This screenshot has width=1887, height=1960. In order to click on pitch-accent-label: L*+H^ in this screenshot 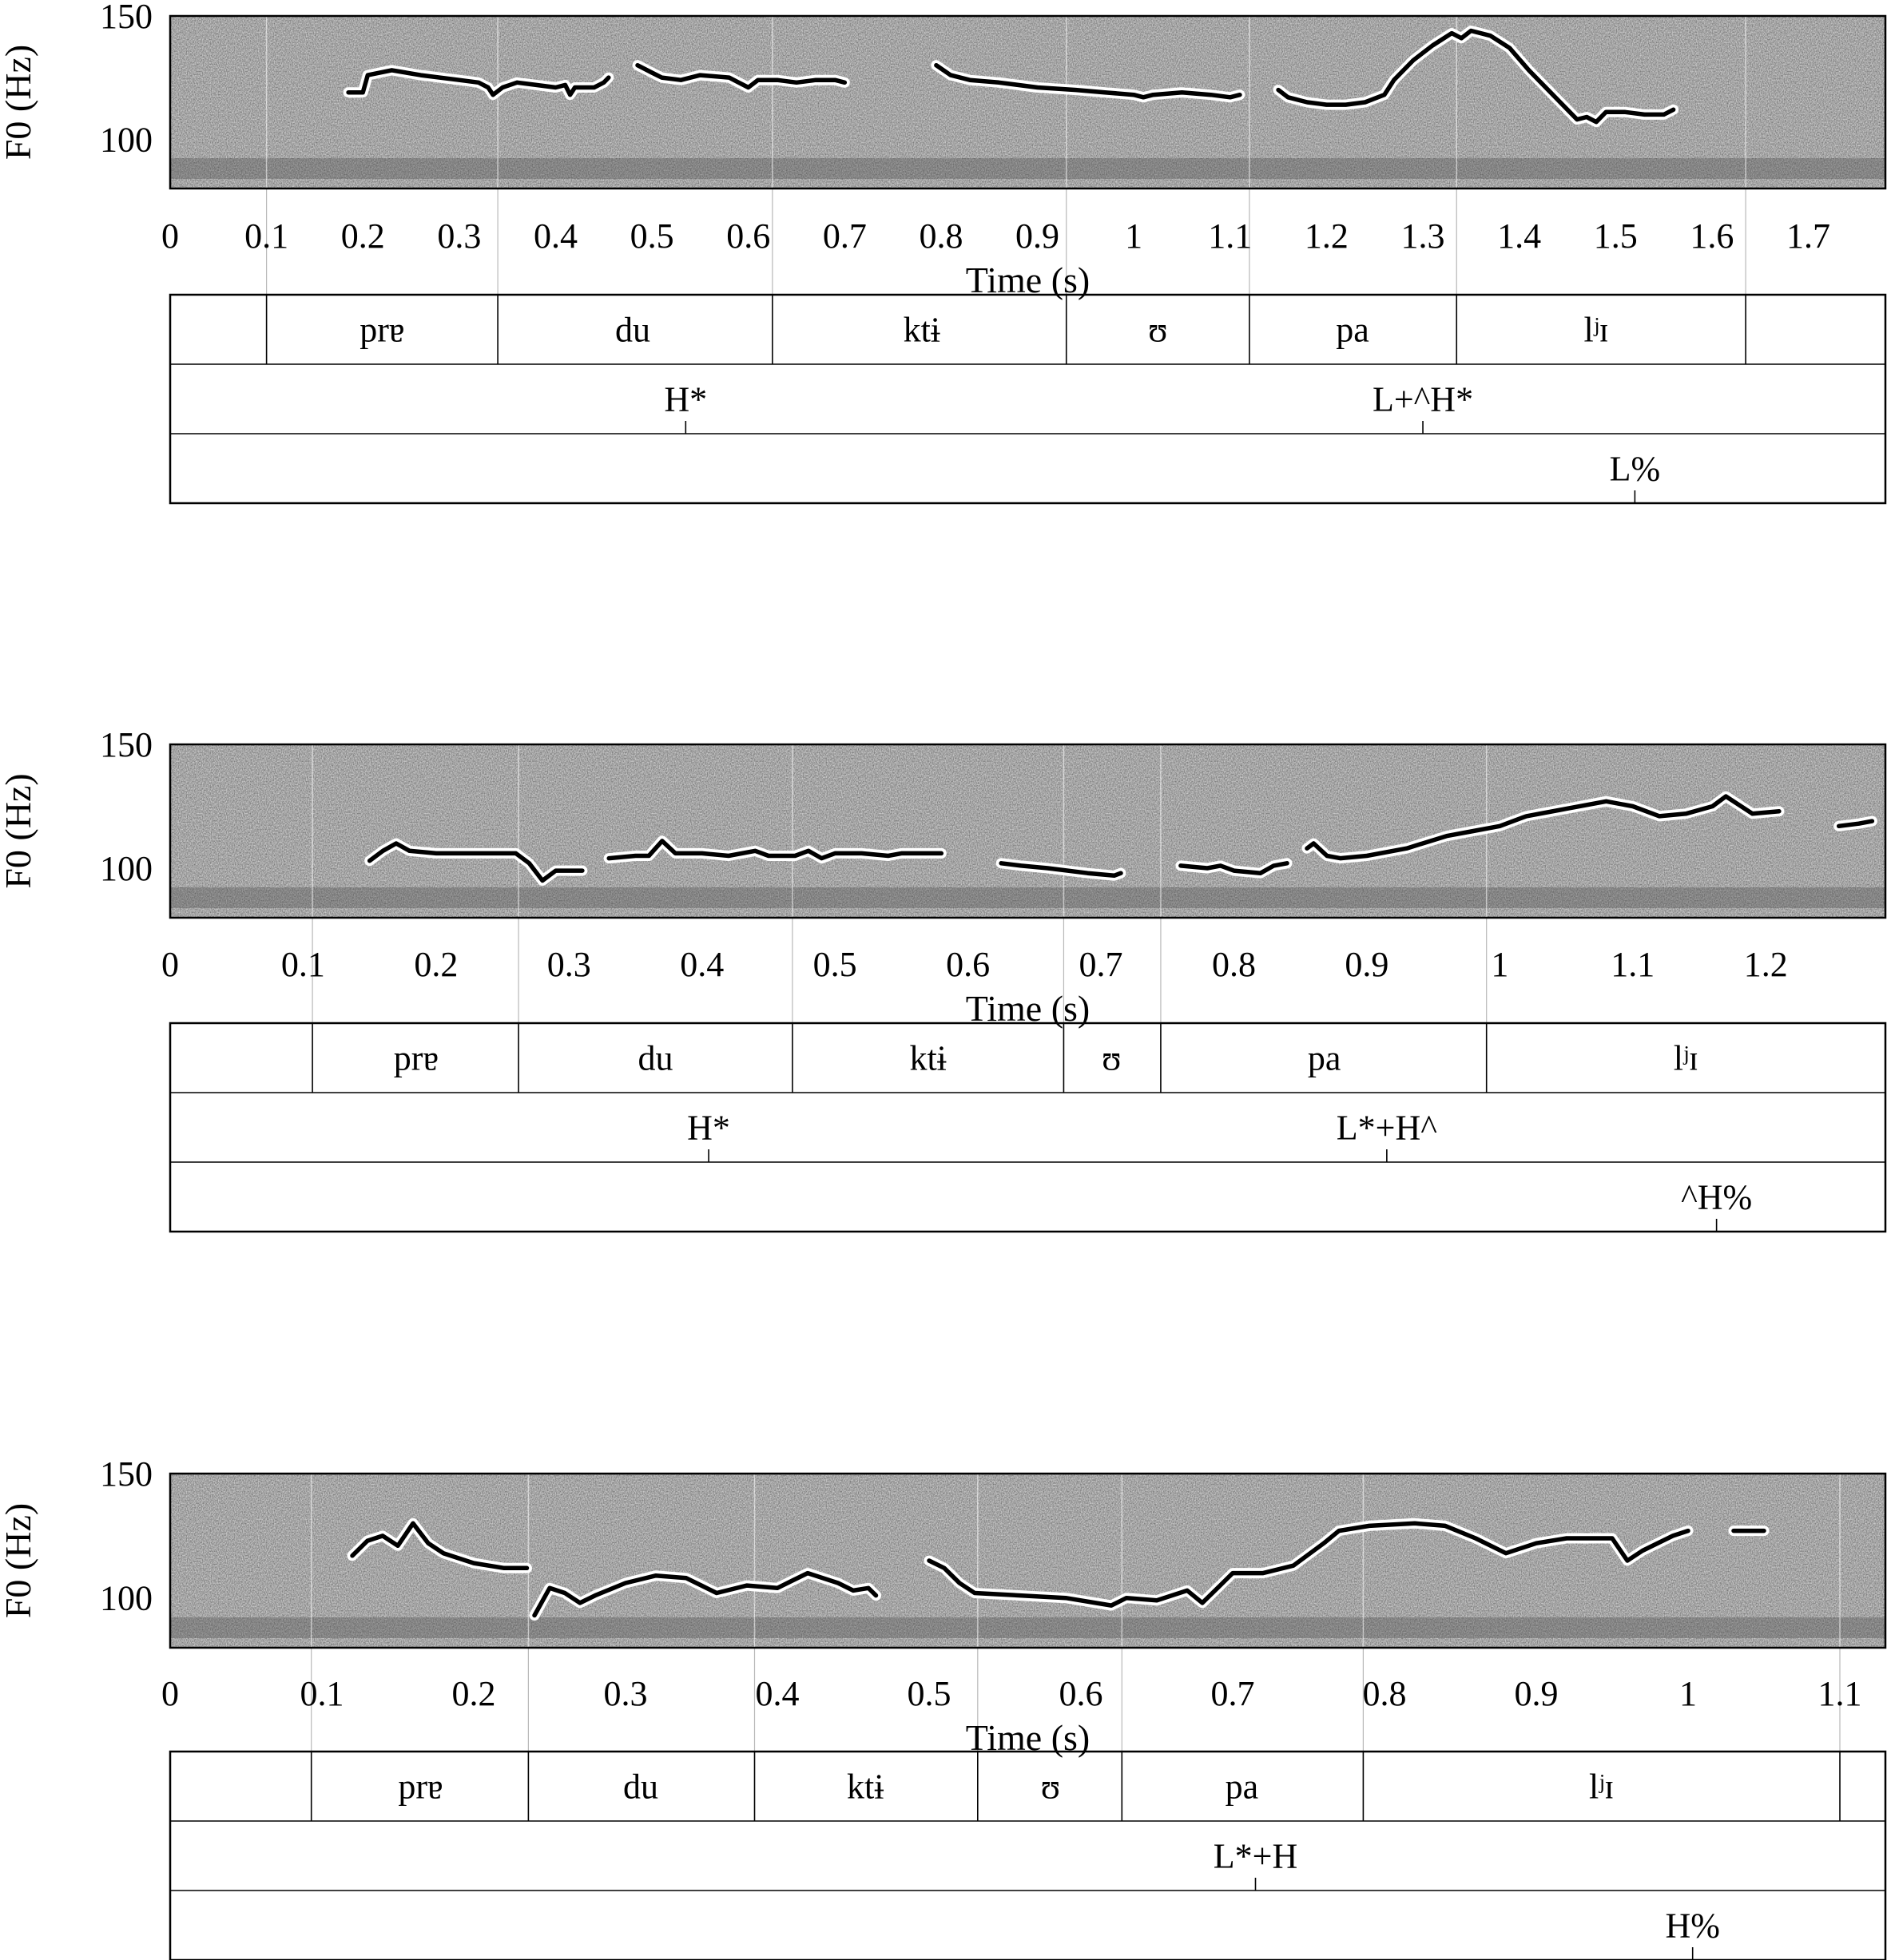, I will do `click(1387, 1128)`.